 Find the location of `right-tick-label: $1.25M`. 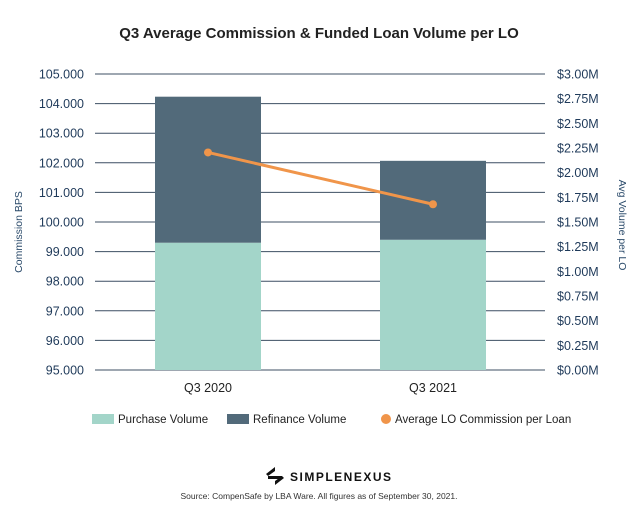

right-tick-label: $1.25M is located at coordinates (578, 247).